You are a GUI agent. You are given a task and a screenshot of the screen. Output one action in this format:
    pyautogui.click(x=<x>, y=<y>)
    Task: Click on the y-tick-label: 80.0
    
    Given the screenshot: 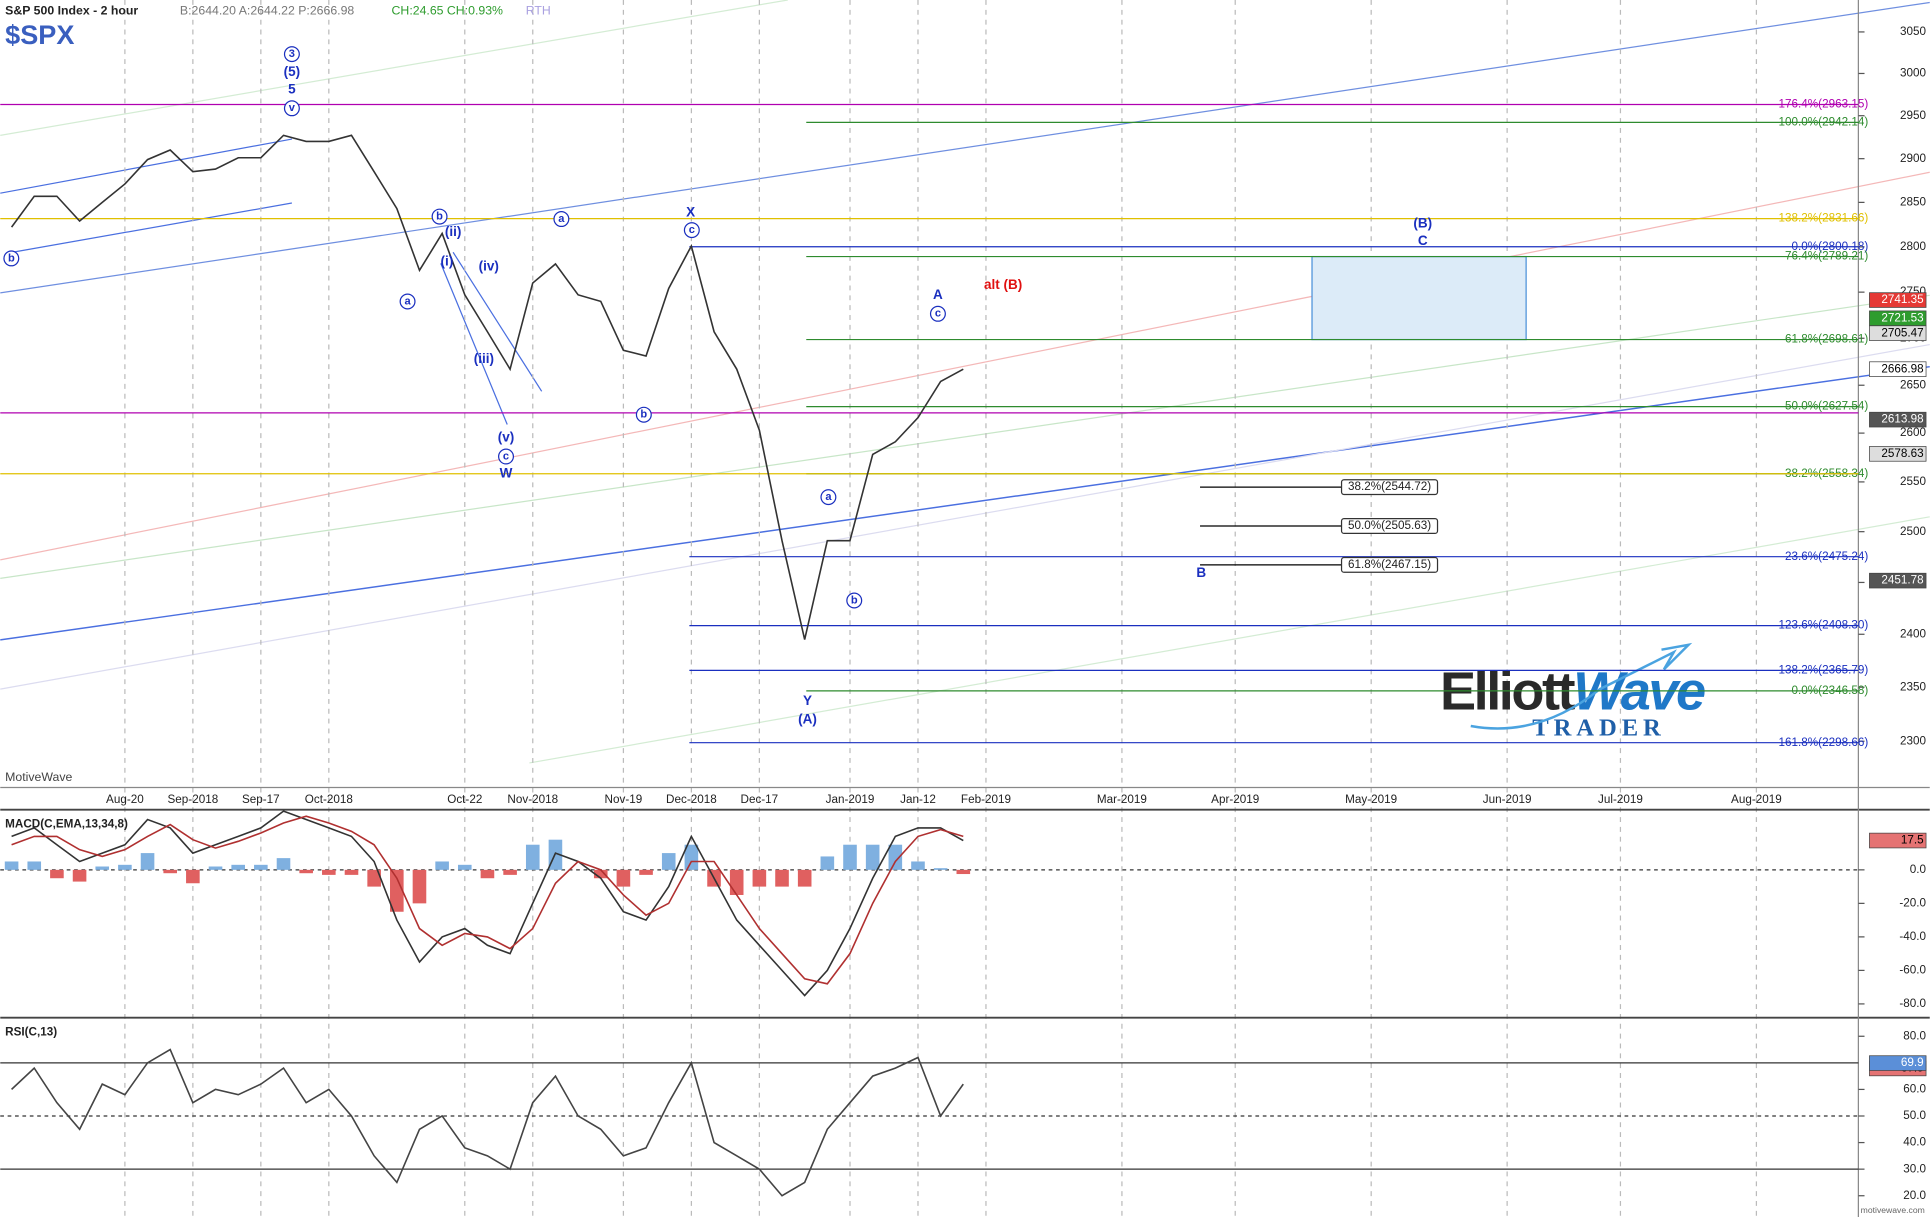 What is the action you would take?
    pyautogui.click(x=1914, y=1035)
    